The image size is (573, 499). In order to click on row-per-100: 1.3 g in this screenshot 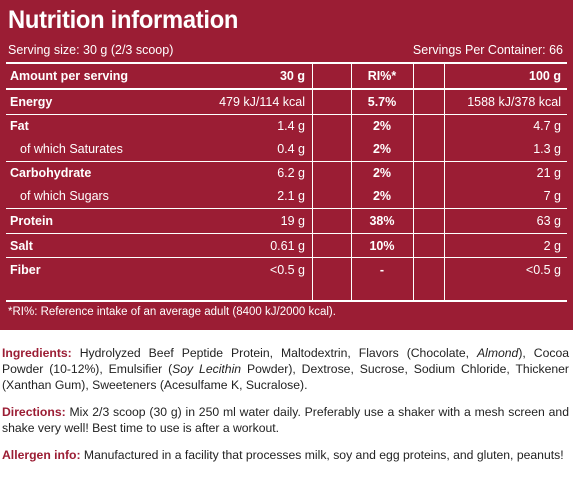, I will do `click(547, 149)`.